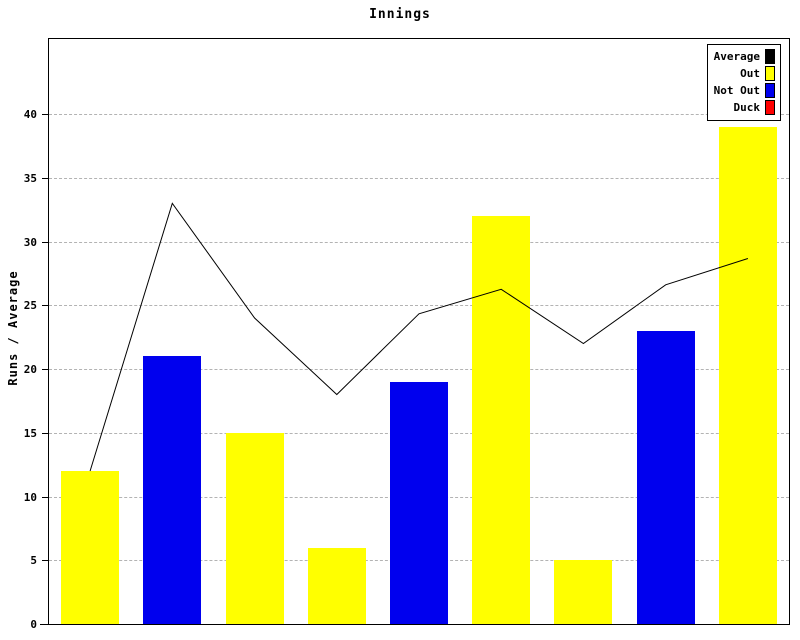  I want to click on y-tick-label-25: 25, so click(30, 306).